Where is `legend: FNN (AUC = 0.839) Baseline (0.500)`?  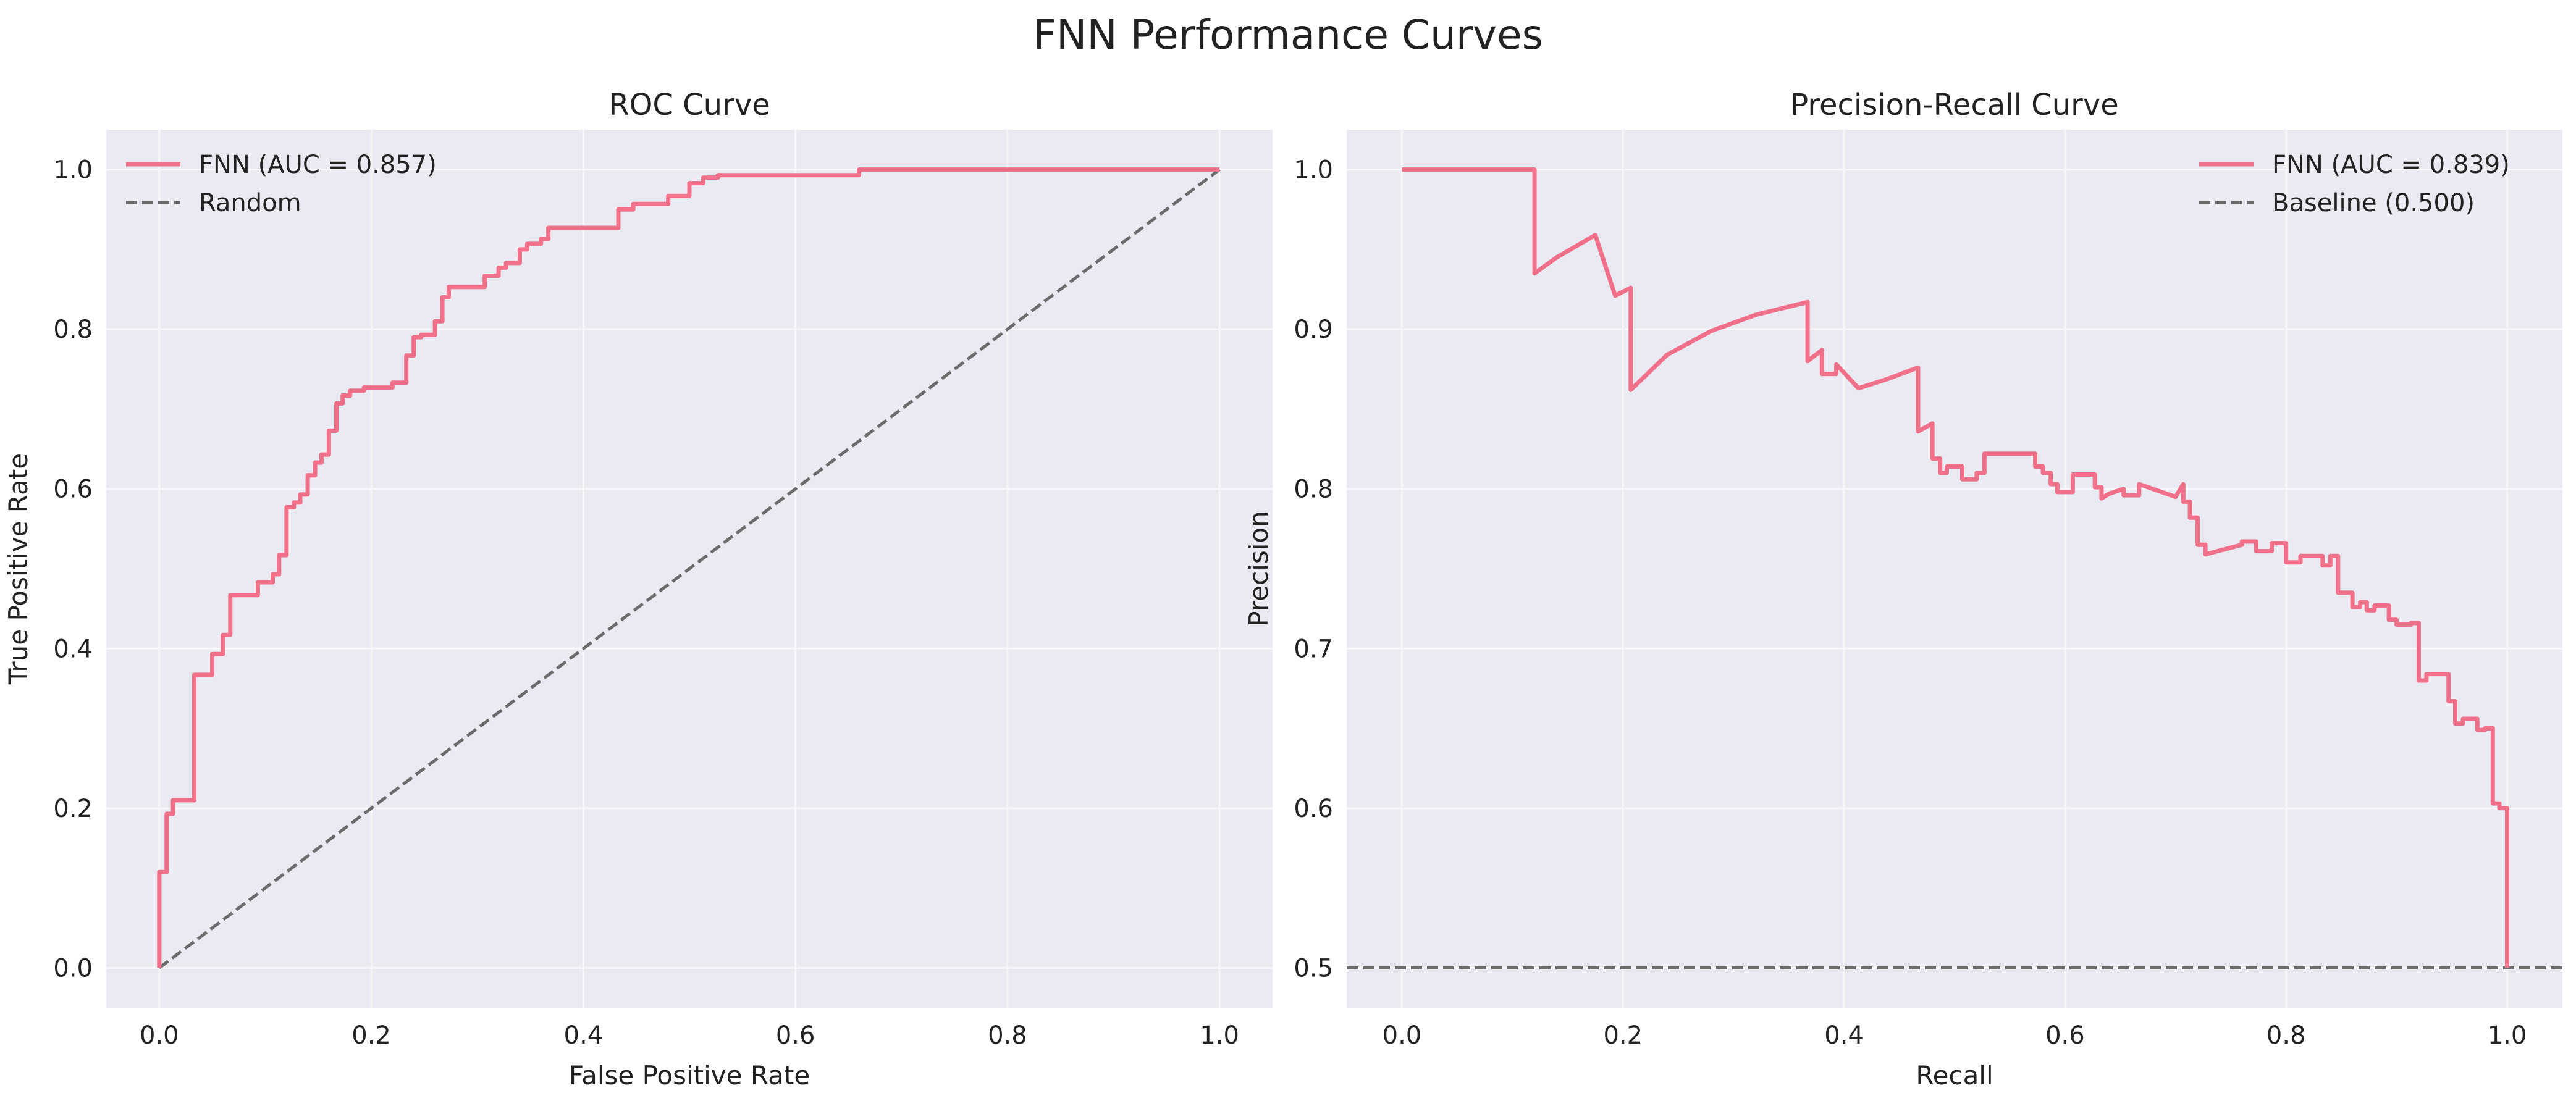 legend: FNN (AUC = 0.839) Baseline (0.500) is located at coordinates (2354, 184).